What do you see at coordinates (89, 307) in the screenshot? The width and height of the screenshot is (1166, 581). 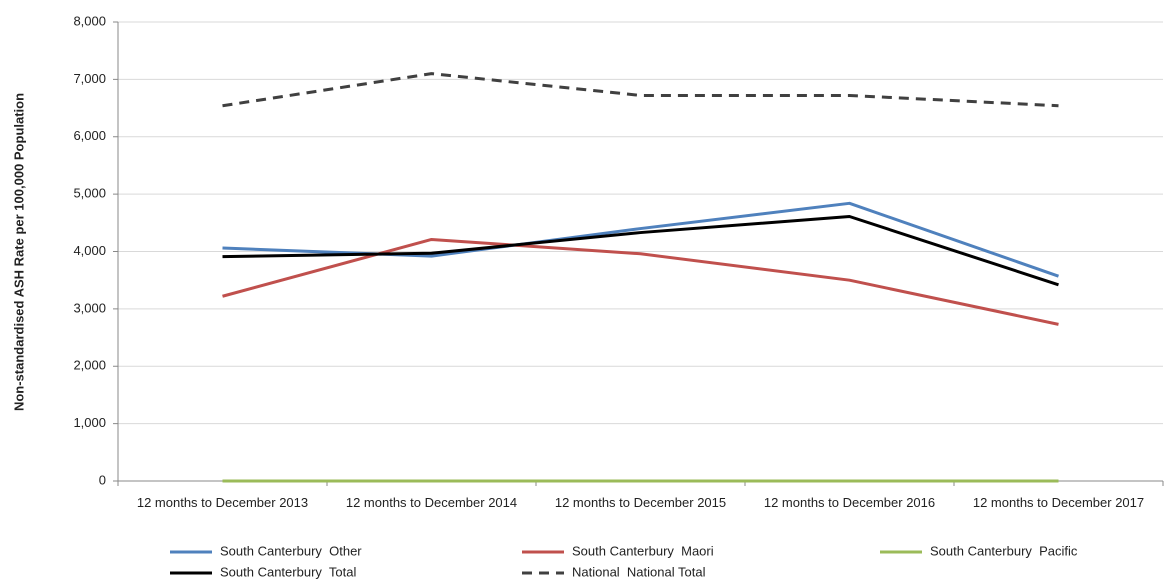 I see `y-tick-label: 3,000` at bounding box center [89, 307].